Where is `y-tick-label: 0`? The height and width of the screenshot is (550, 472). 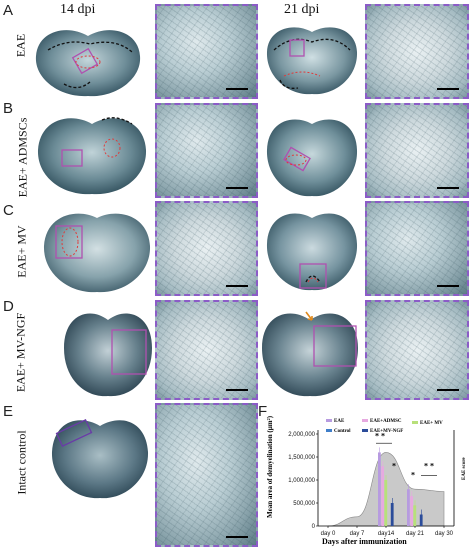 y-tick-label: 0 is located at coordinates (314, 527).